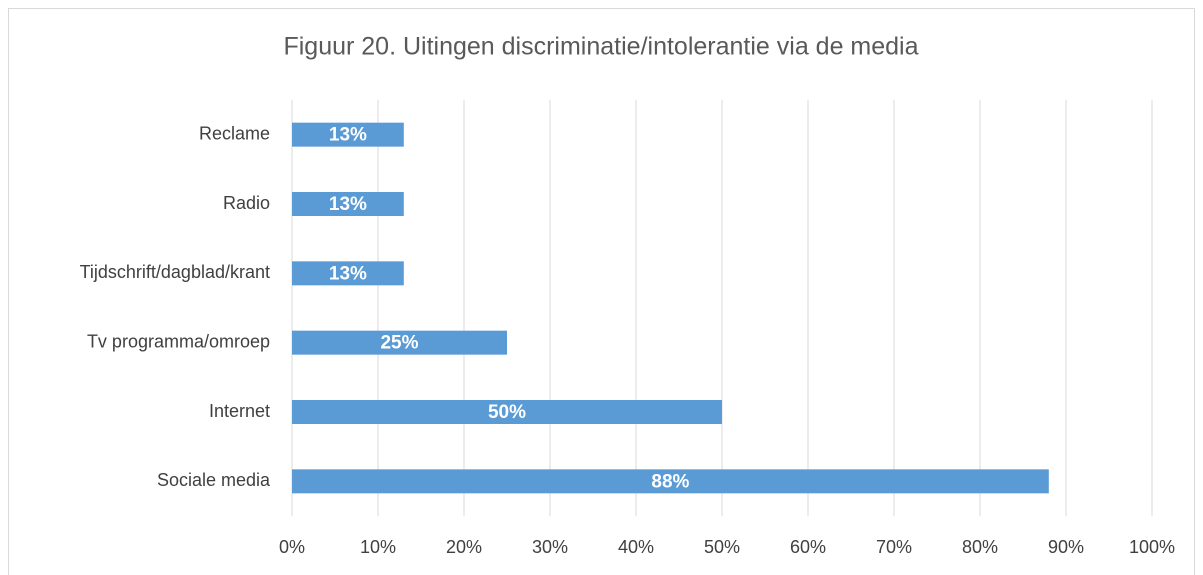 The width and height of the screenshot is (1203, 575). Describe the element at coordinates (378, 547) in the screenshot. I see `x-tick-label: 10%` at that location.